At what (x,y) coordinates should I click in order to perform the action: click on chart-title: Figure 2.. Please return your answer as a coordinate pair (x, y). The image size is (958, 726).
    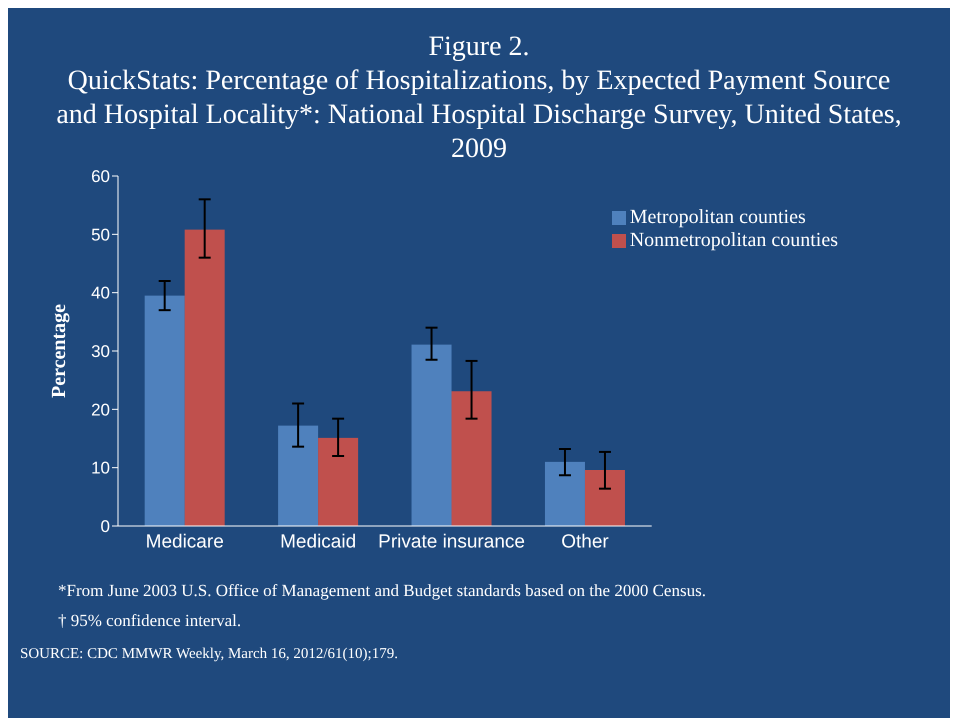
    Looking at the image, I should click on (479, 47).